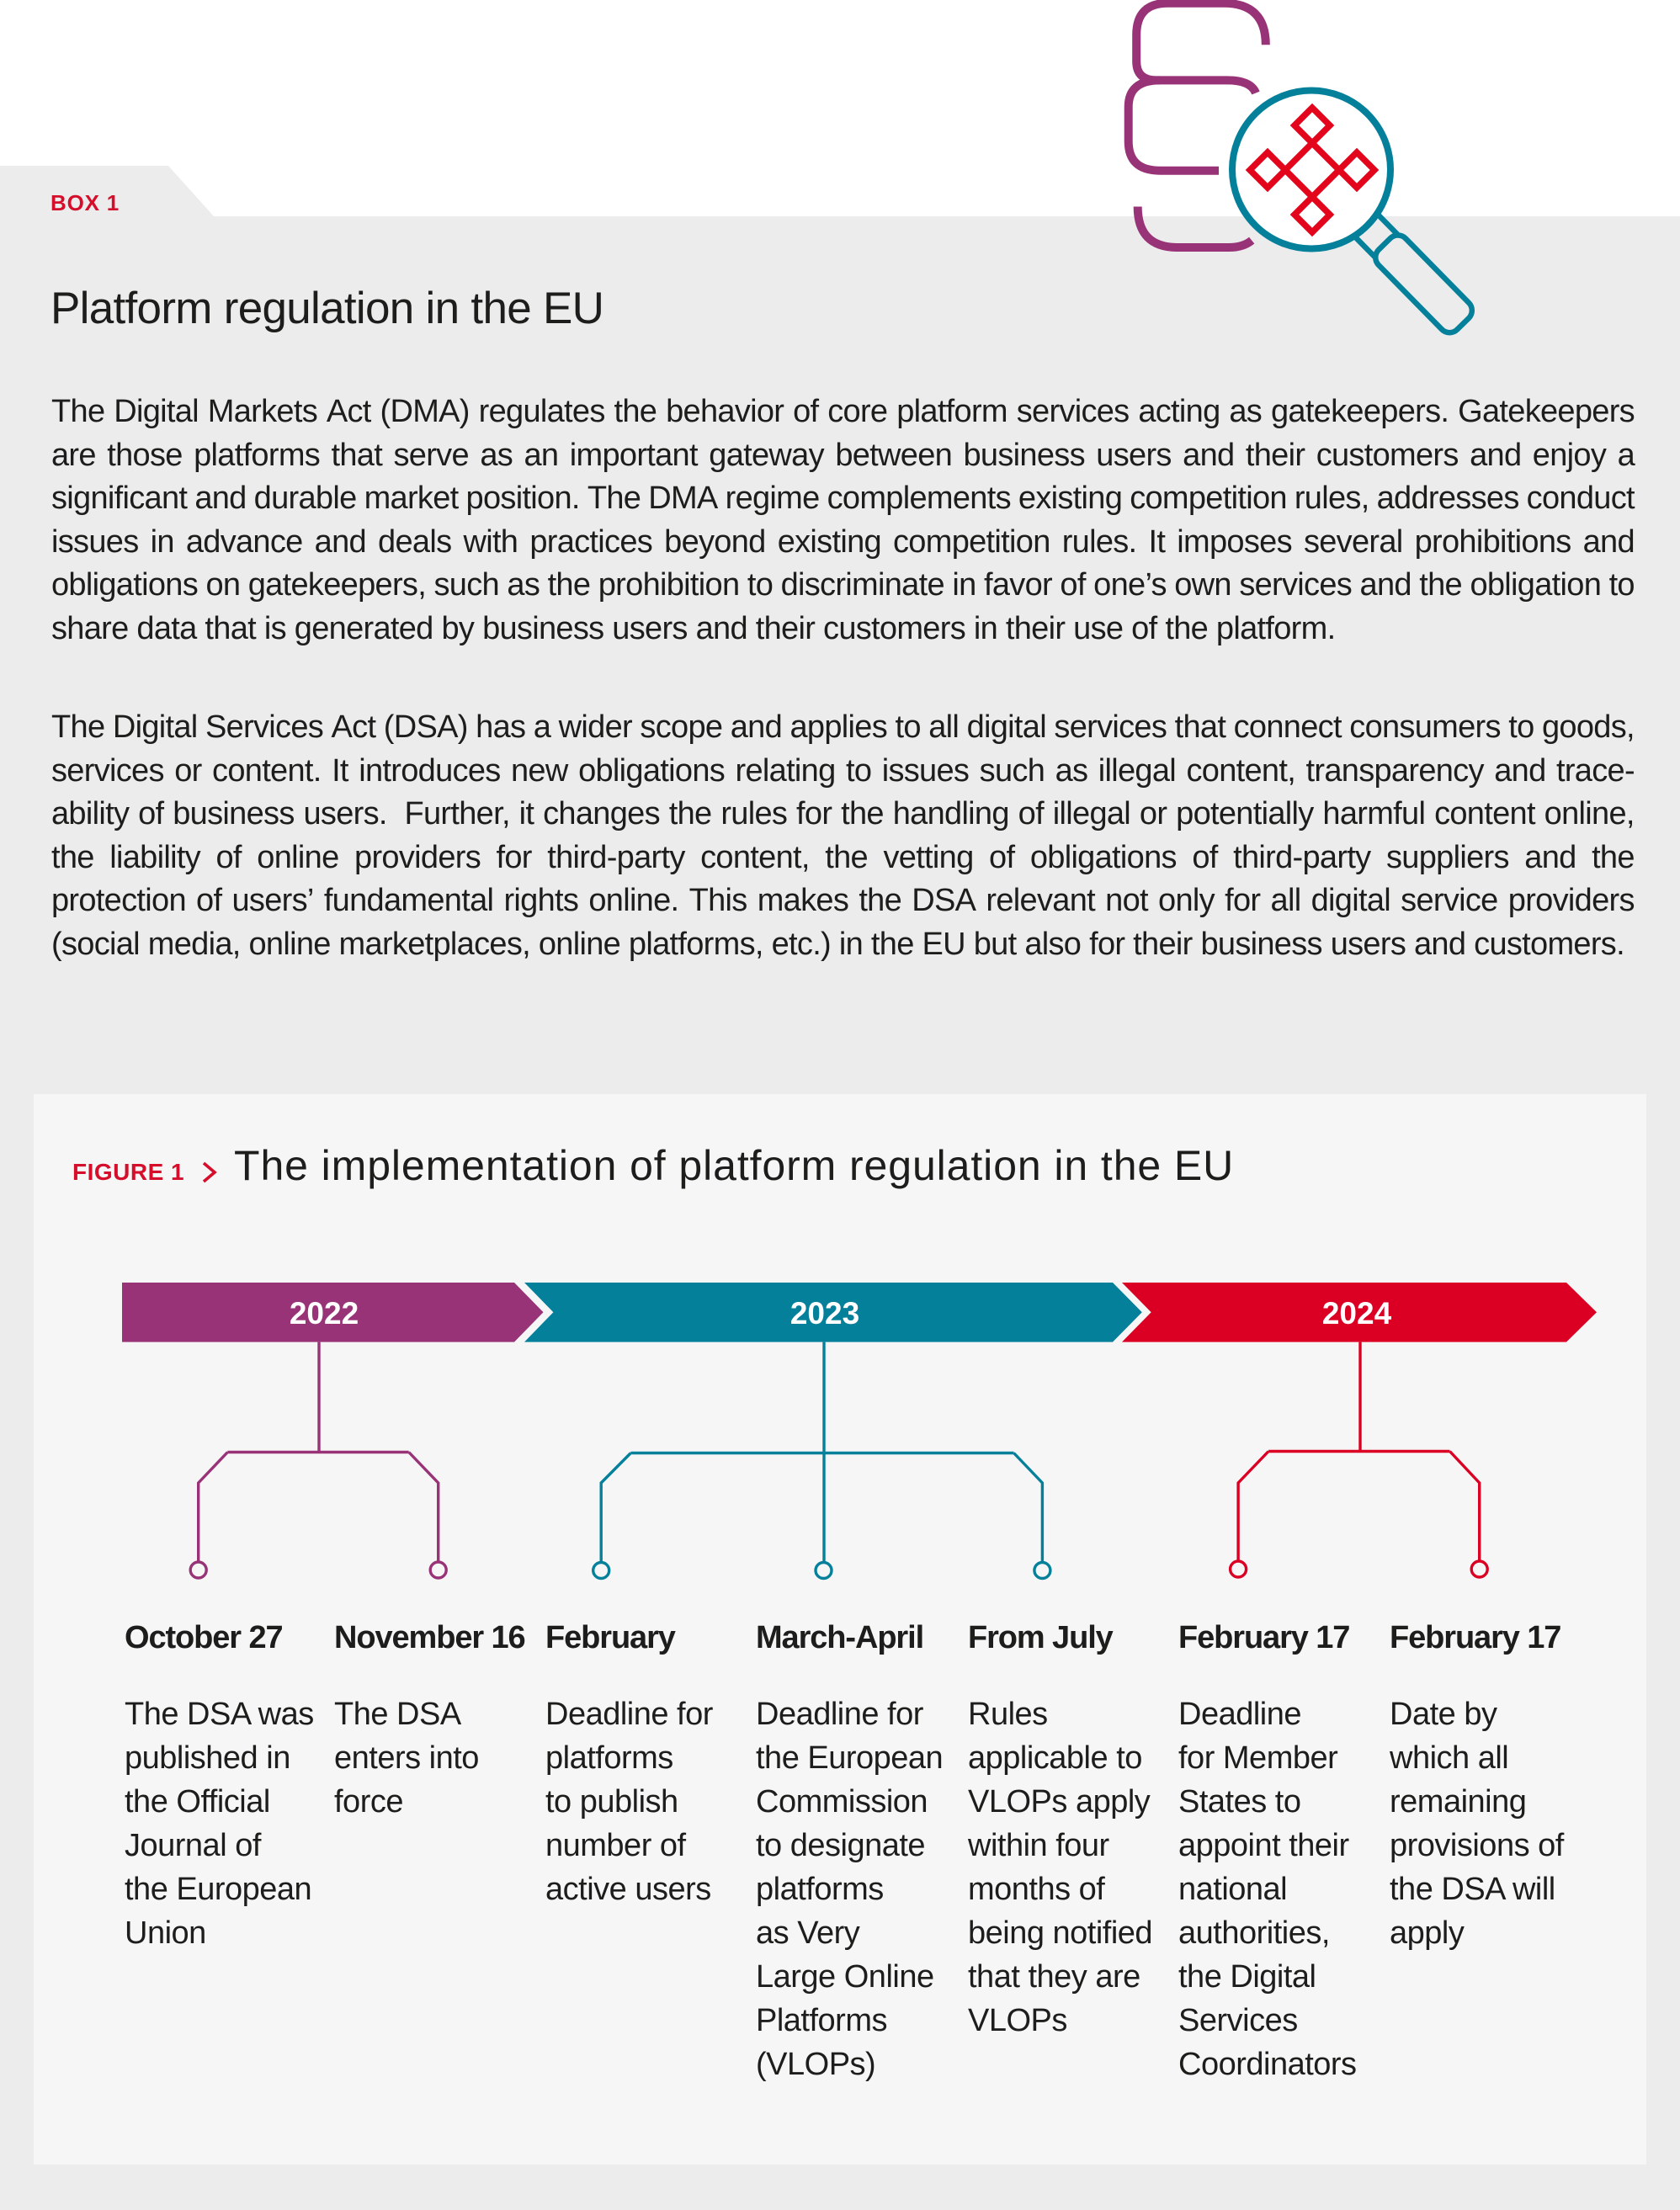 This screenshot has width=1680, height=2210. What do you see at coordinates (1357, 1313) in the screenshot?
I see `svg-text: 2024` at bounding box center [1357, 1313].